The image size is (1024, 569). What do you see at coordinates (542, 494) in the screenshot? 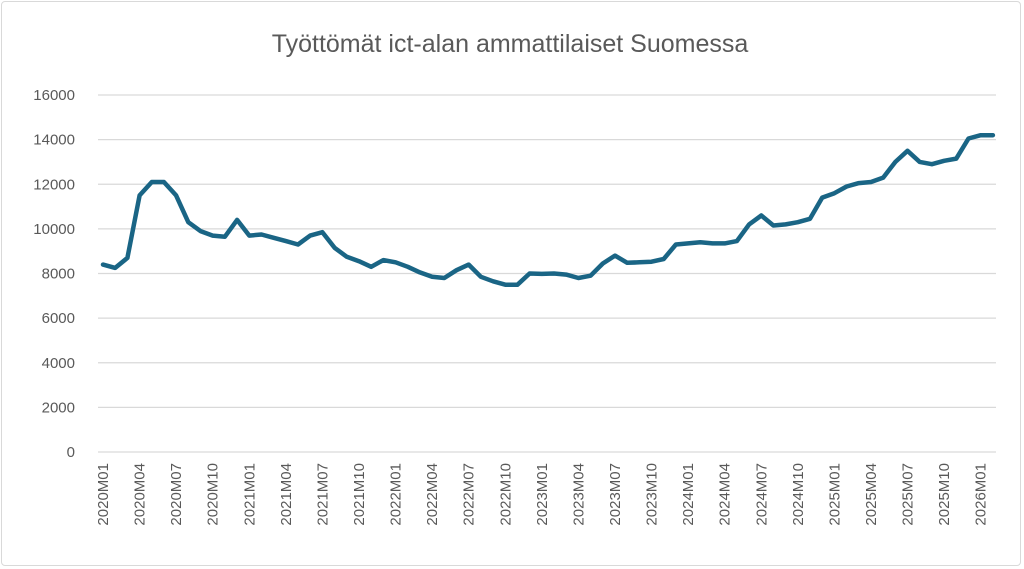
I see `x-tick-label: 2023M01` at bounding box center [542, 494].